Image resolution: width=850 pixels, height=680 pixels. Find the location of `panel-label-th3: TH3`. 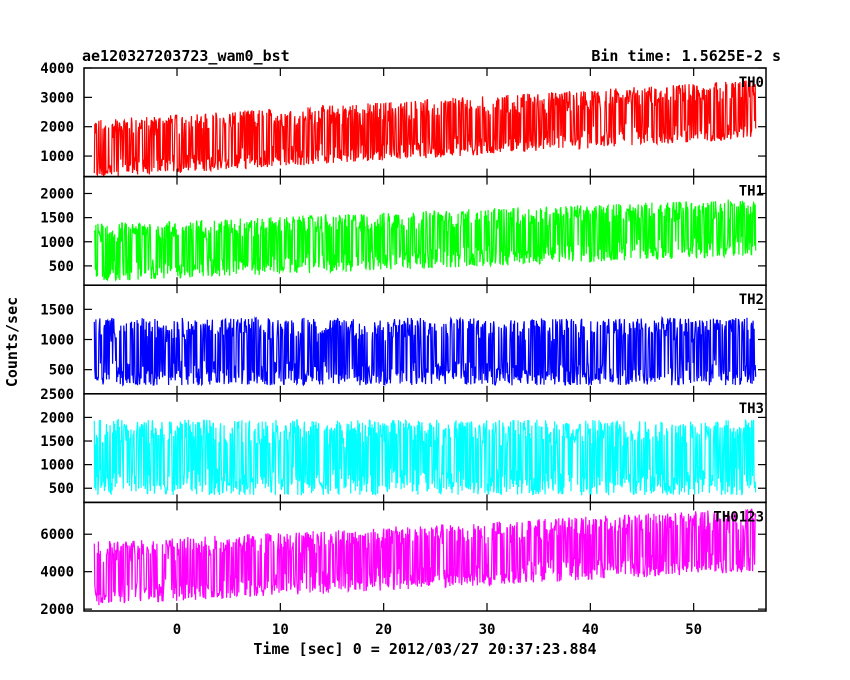

panel-label-th3: TH3 is located at coordinates (751, 409).